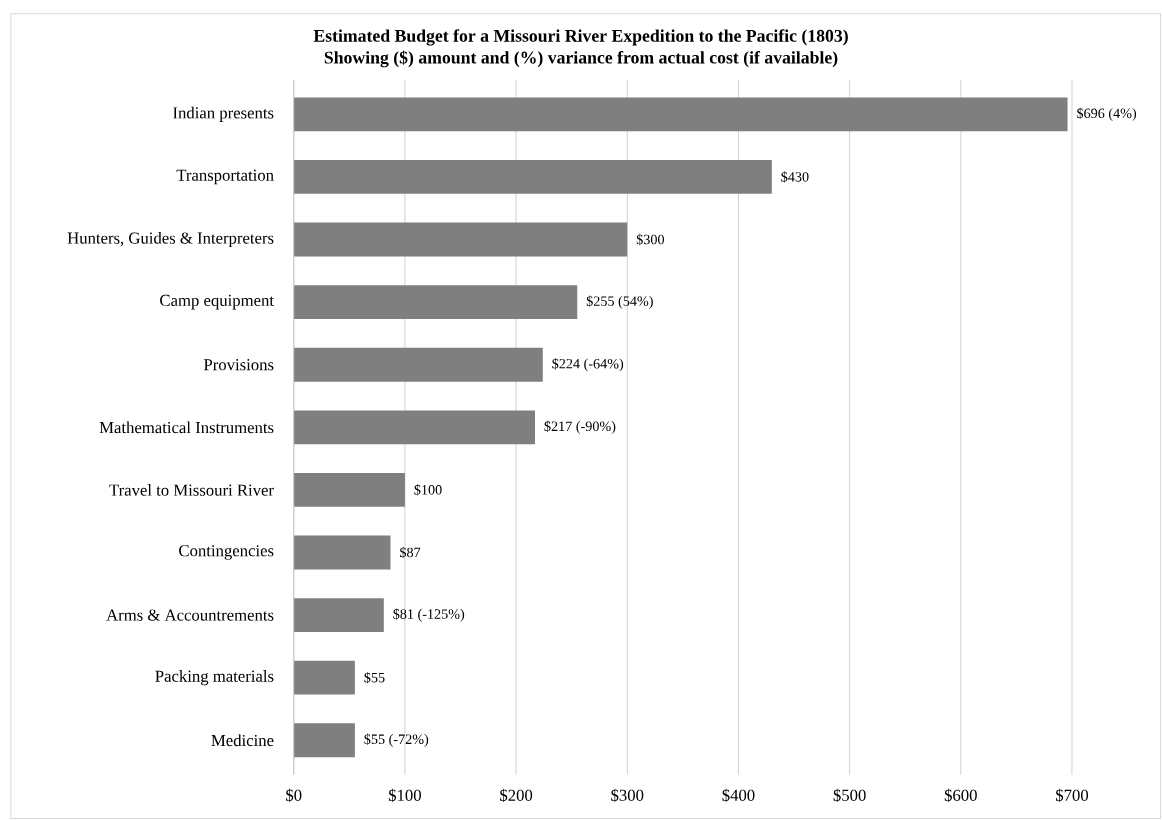 The height and width of the screenshot is (820, 1162). I want to click on data-label: $87, so click(410, 552).